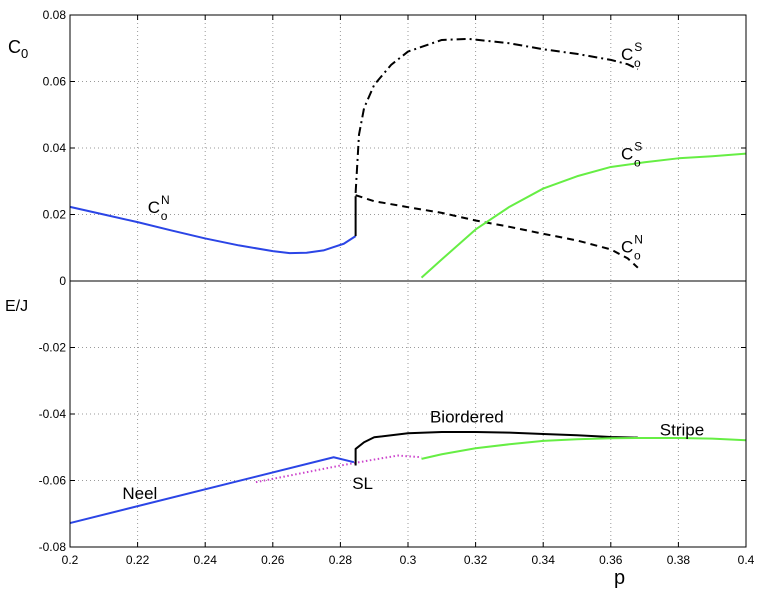 The height and width of the screenshot is (592, 763). What do you see at coordinates (611, 560) in the screenshot?
I see `x-tick-label-0-36: 0.36` at bounding box center [611, 560].